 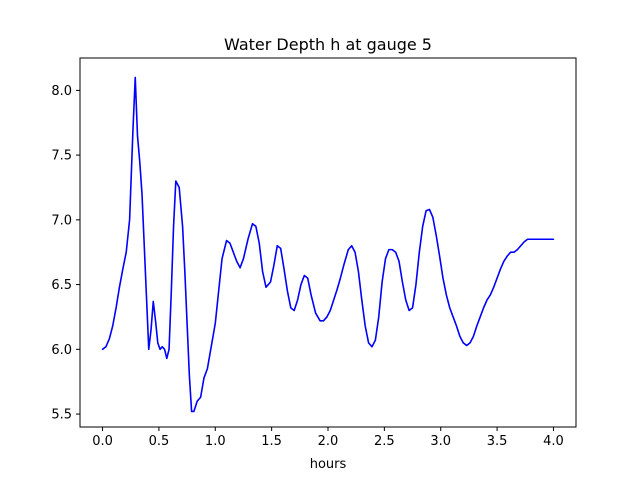 I want to click on x-axis: 0.0 0.5 1.0 1.5 2.0 2.5 3.0 3.5 4.0, so click(x=328, y=438).